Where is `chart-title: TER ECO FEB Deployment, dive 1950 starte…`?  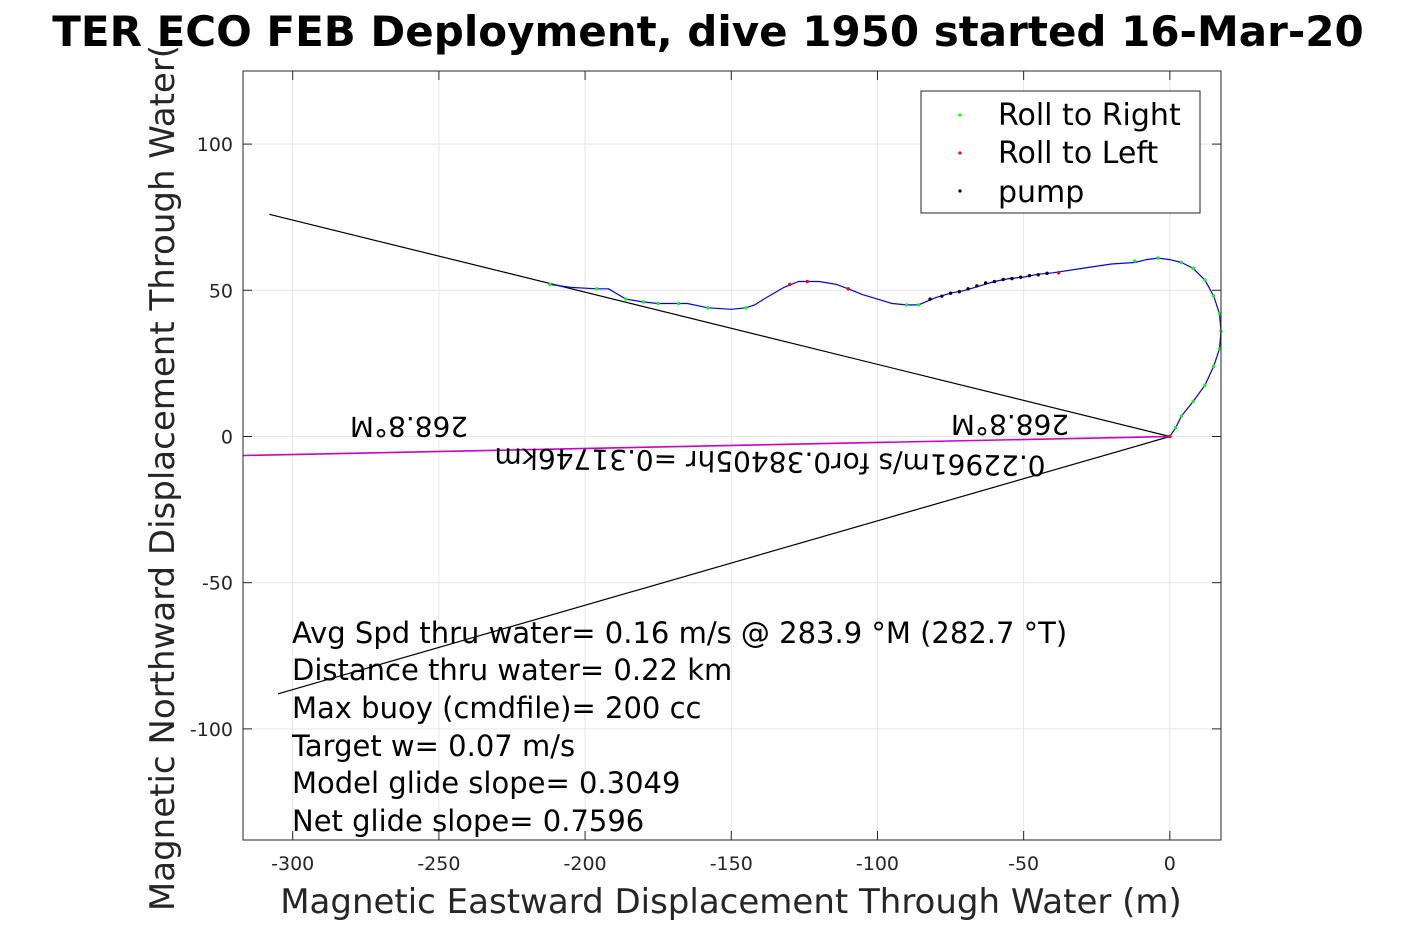
chart-title: TER ECO FEB Deployment, dive 1950 starte… is located at coordinates (707, 31).